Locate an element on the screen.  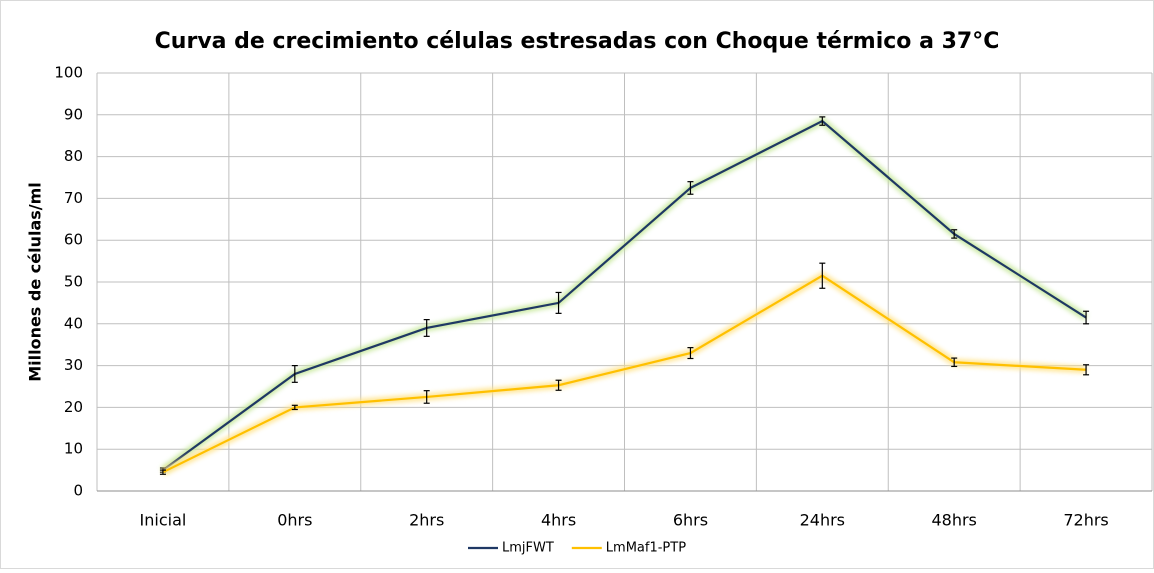
y-tick-label: 30 is located at coordinates (73, 365).